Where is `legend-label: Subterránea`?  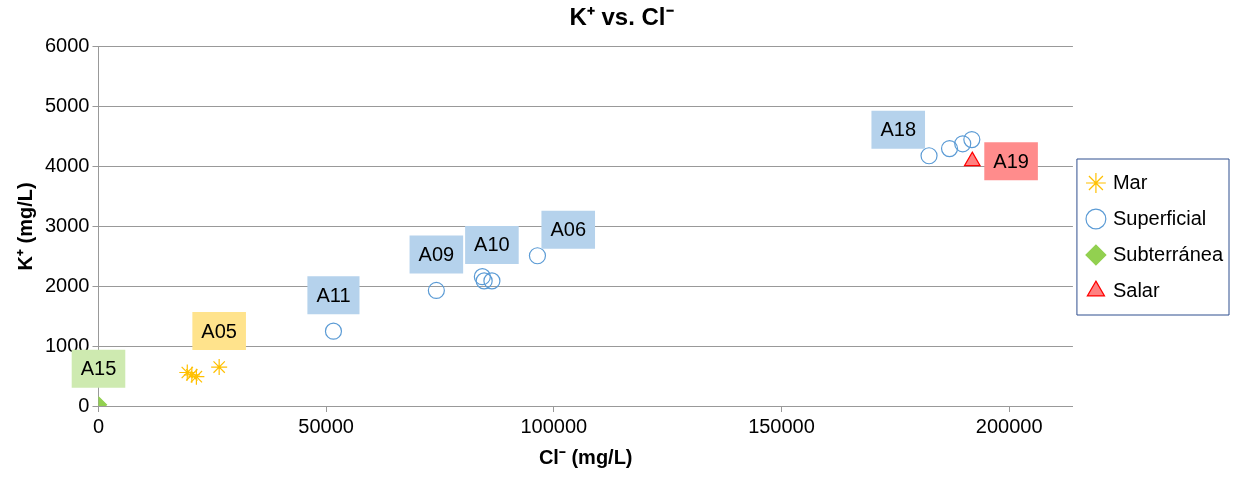
legend-label: Subterránea is located at coordinates (1168, 253).